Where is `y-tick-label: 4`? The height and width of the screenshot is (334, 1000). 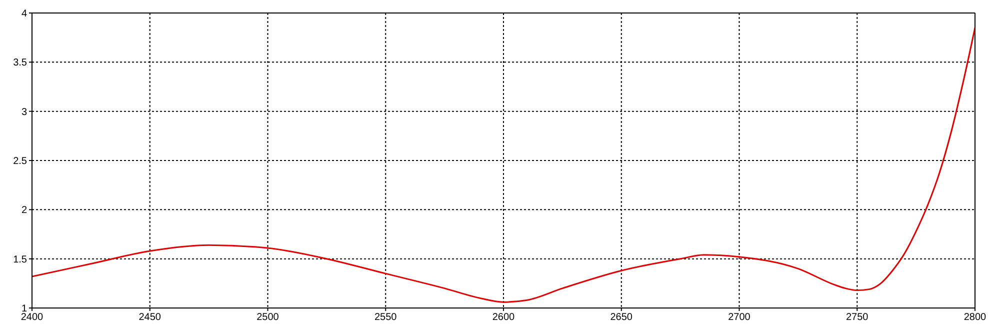
y-tick-label: 4 is located at coordinates (24, 14).